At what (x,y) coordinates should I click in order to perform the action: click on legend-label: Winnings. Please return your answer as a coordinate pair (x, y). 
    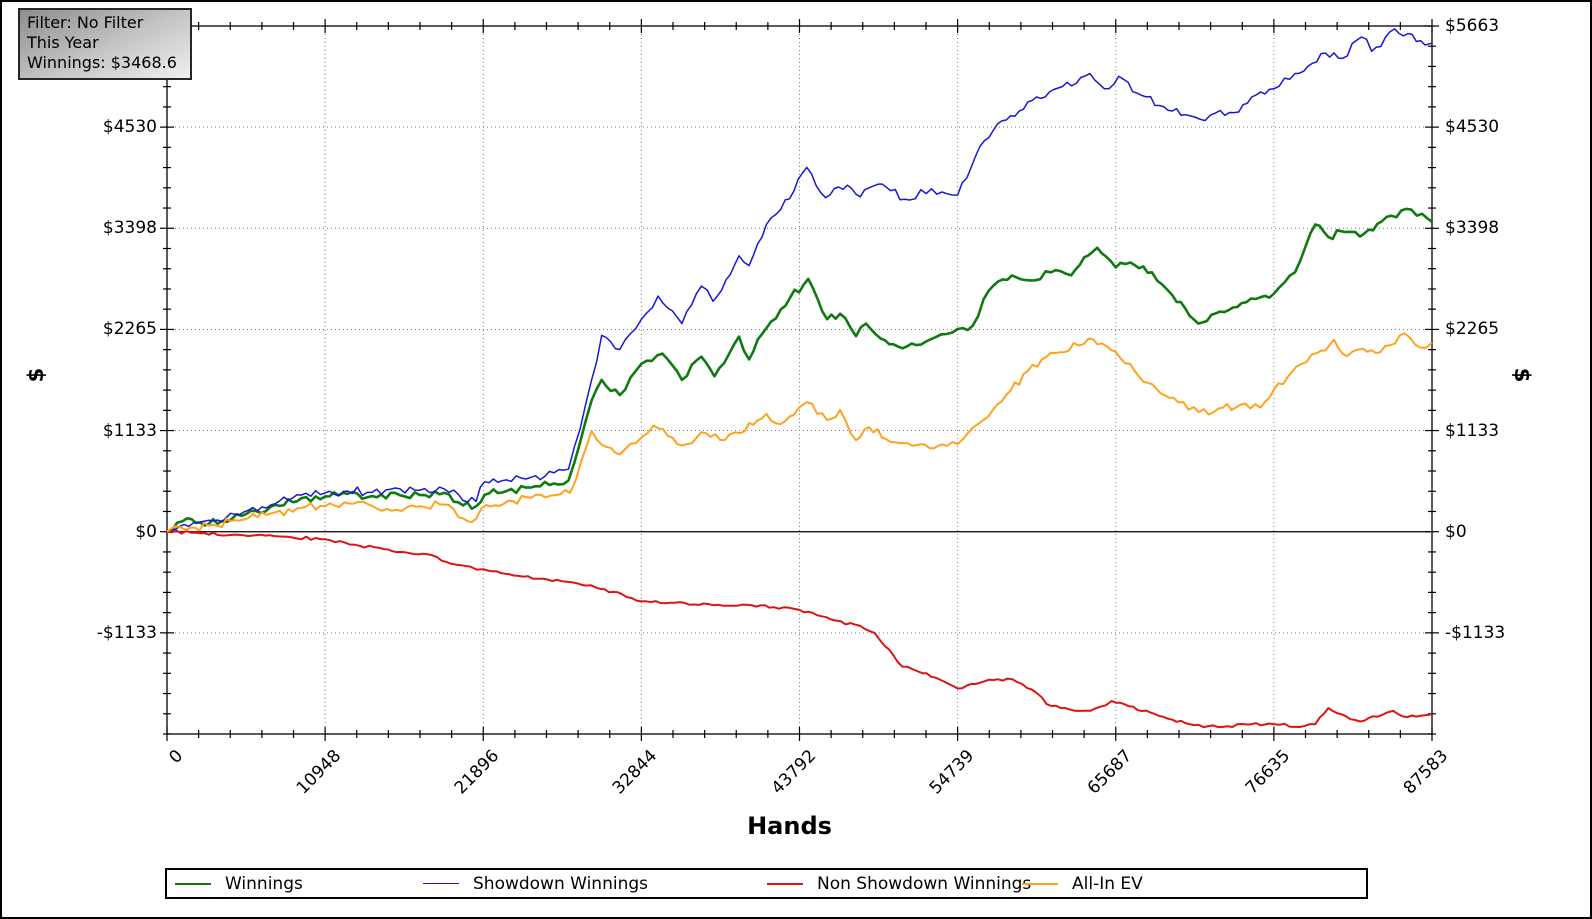
    Looking at the image, I should click on (264, 883).